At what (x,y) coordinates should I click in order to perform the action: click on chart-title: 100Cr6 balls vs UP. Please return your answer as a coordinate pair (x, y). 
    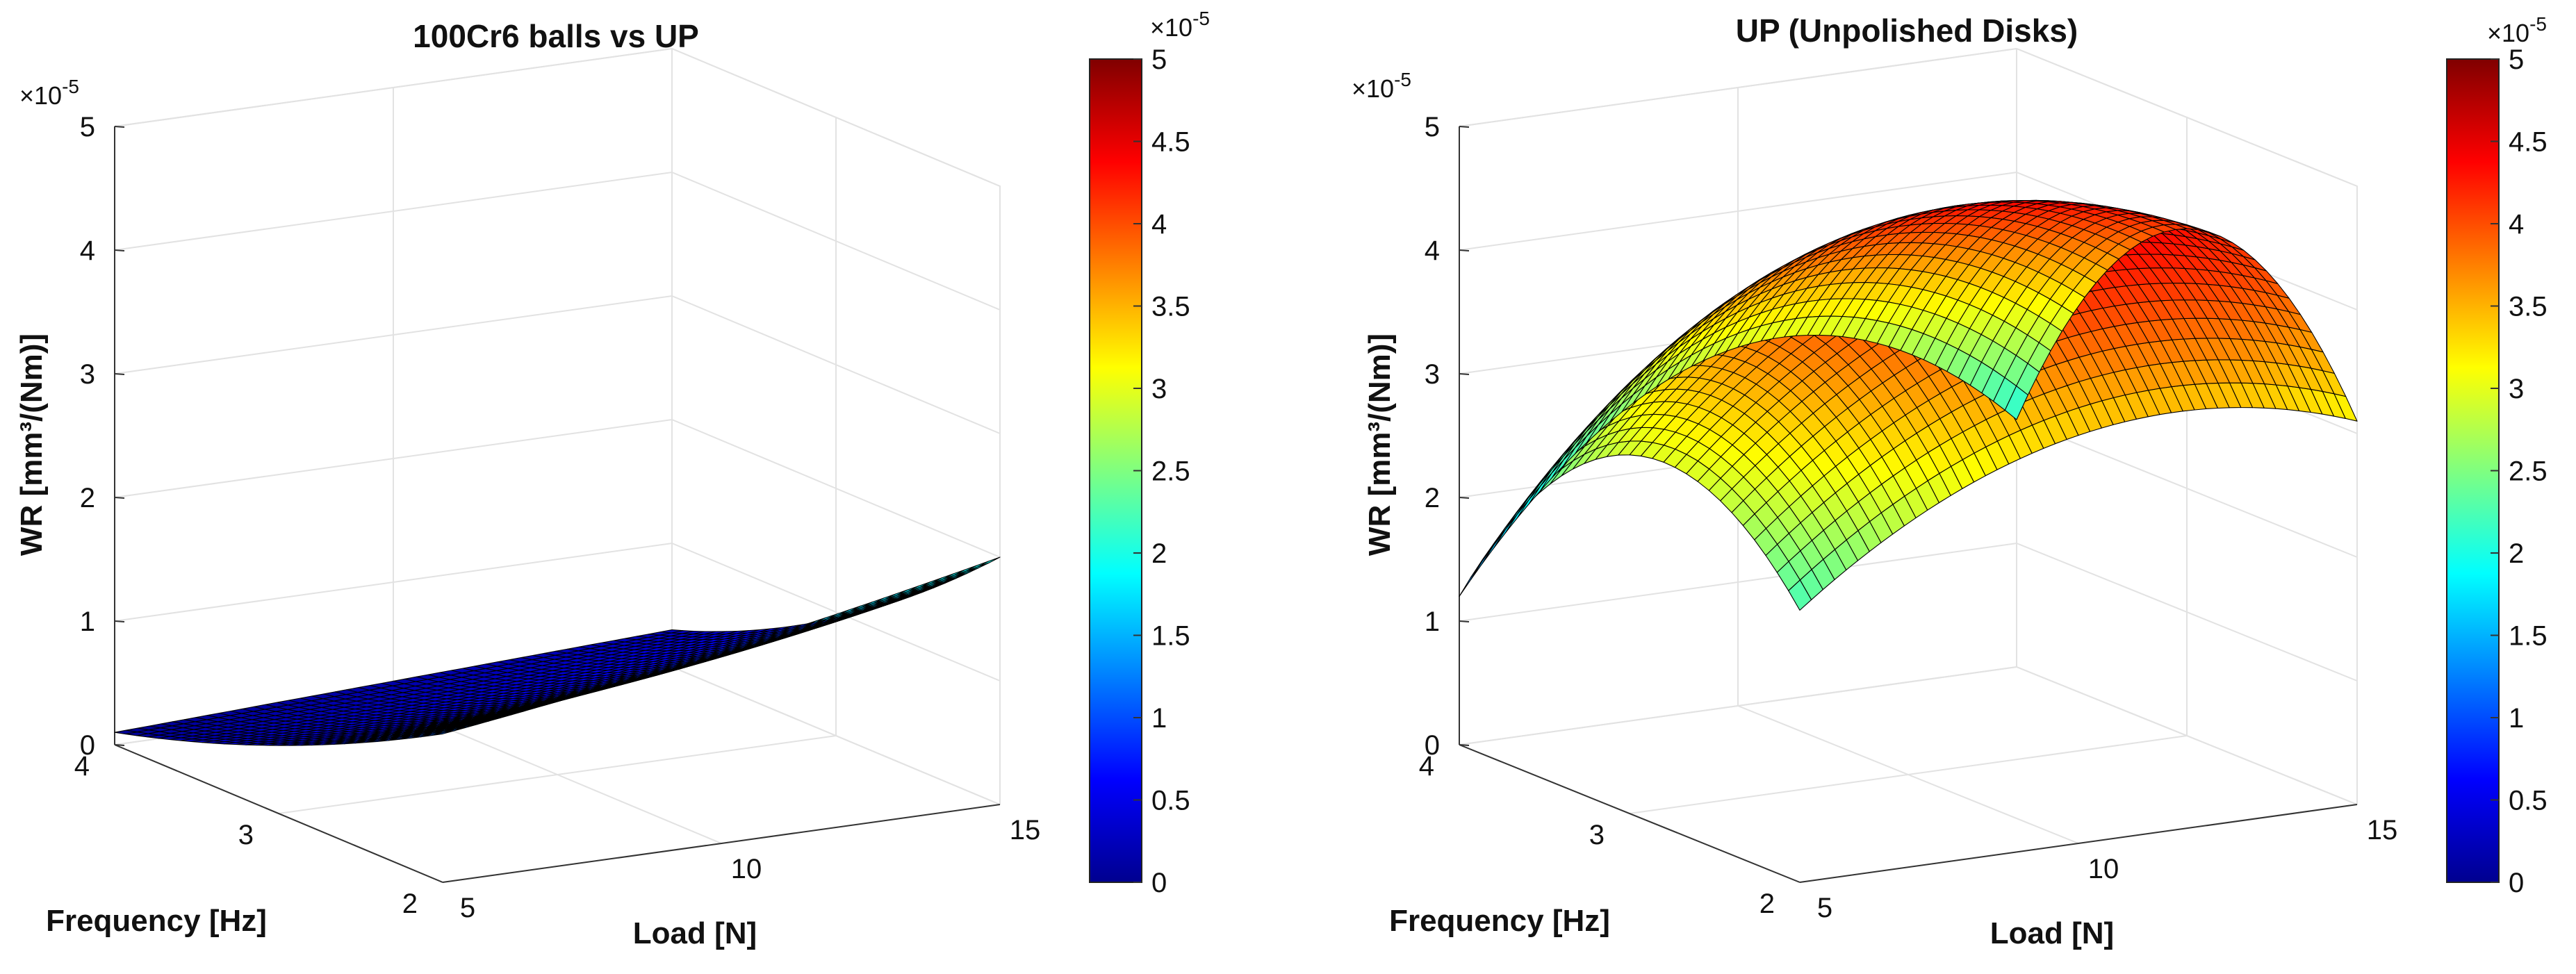
    Looking at the image, I should click on (556, 36).